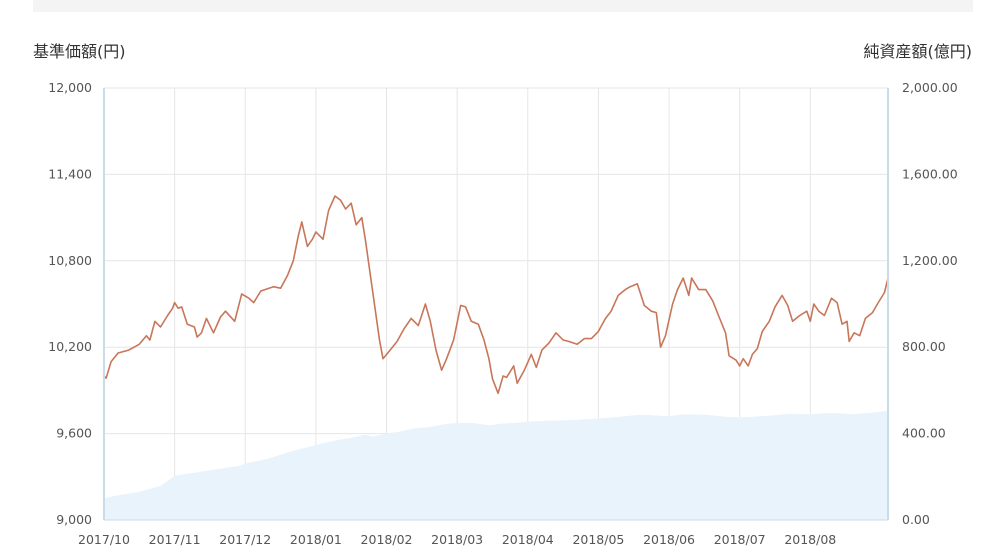 The width and height of the screenshot is (1000, 552). I want to click on x-tick-label: 2018/07, so click(740, 539).